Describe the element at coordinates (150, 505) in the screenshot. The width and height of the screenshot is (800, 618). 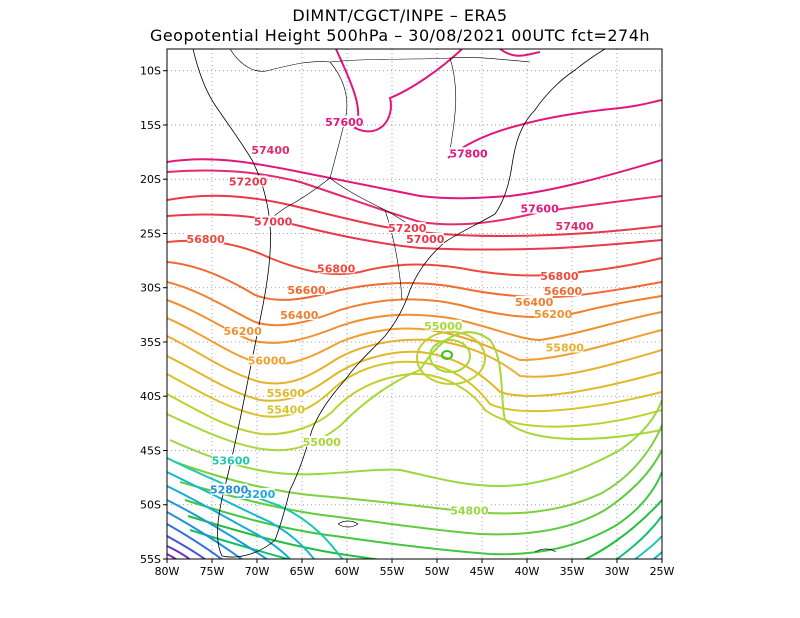
I see `y-tick-label: 50S` at that location.